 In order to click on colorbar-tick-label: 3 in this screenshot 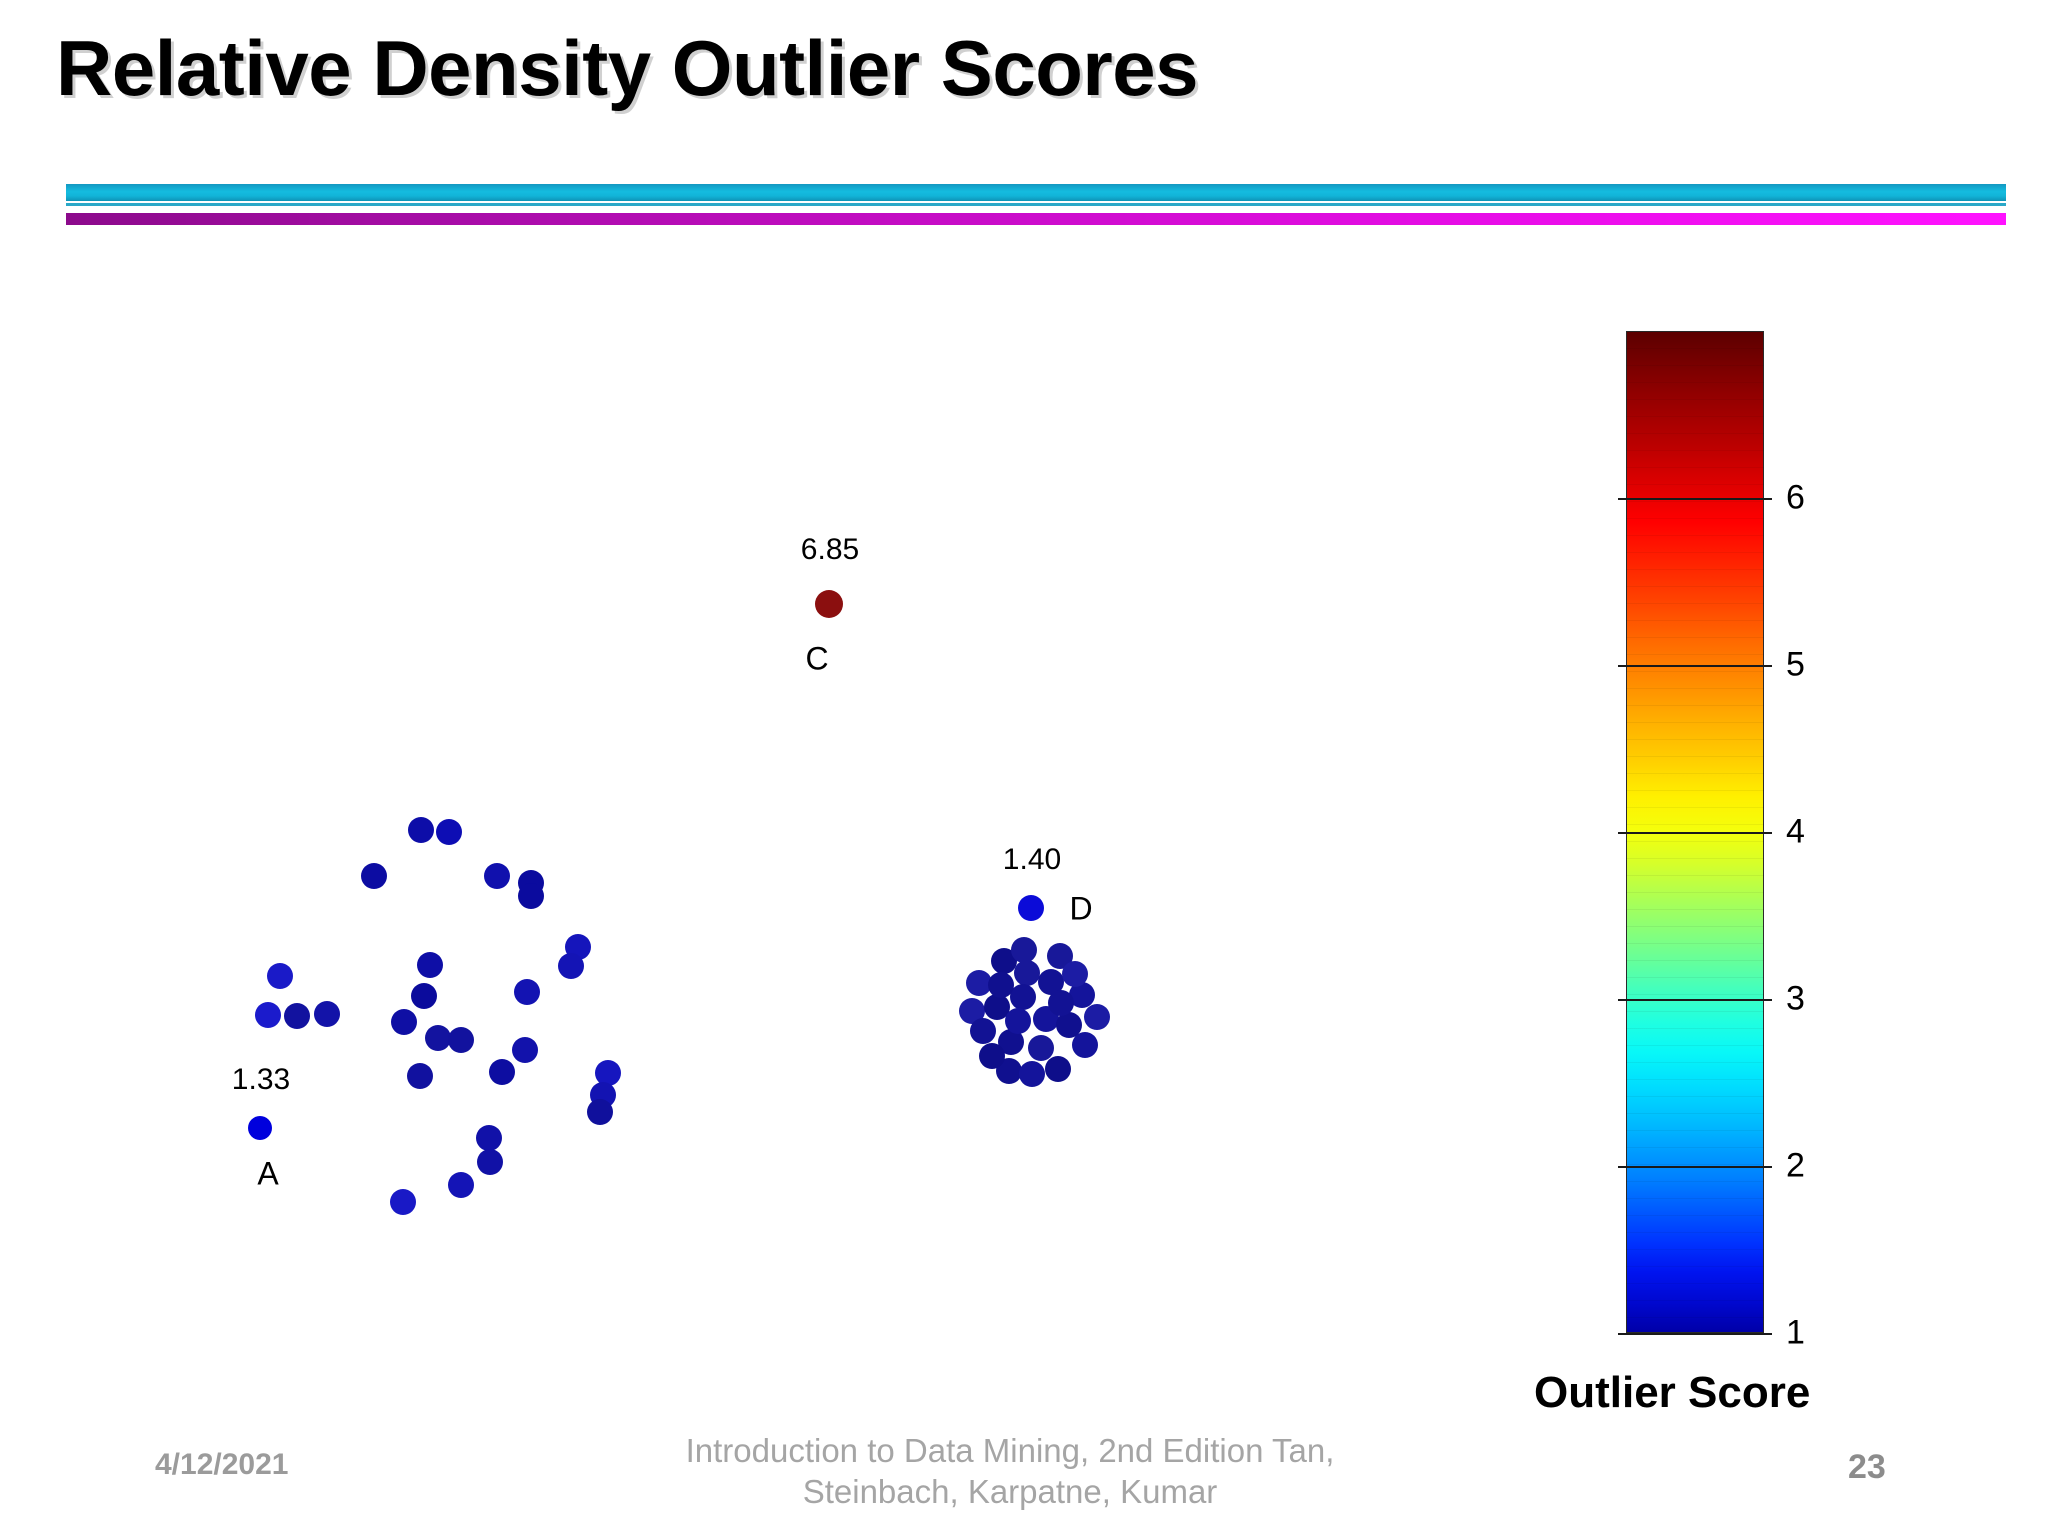, I will do `click(1795, 998)`.